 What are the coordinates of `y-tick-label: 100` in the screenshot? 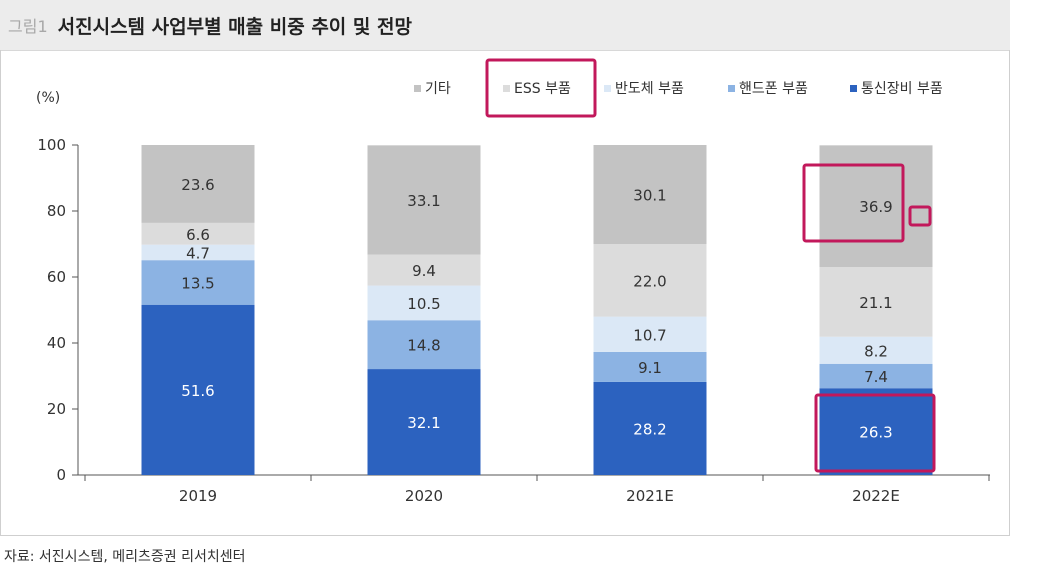 It's located at (51, 145).